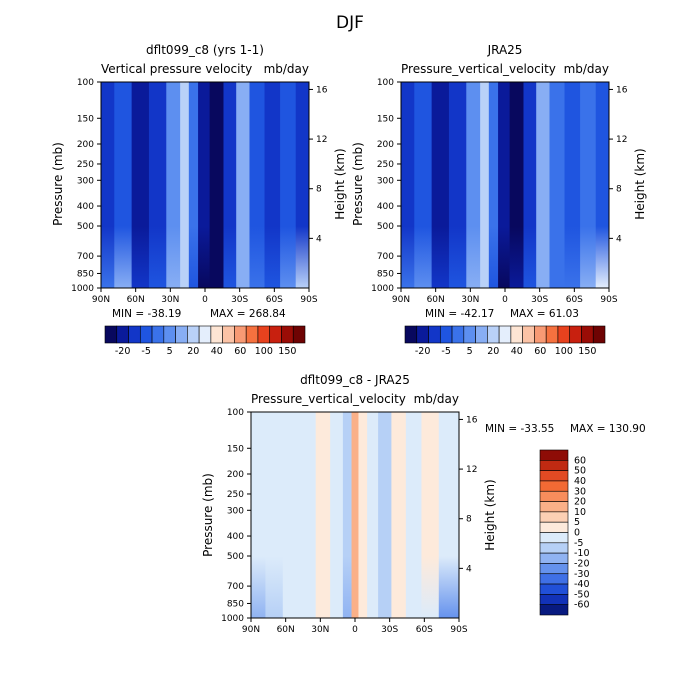 Image resolution: width=700 pixels, height=700 pixels. I want to click on diff-colorbar-label-6: 5, so click(577, 522).